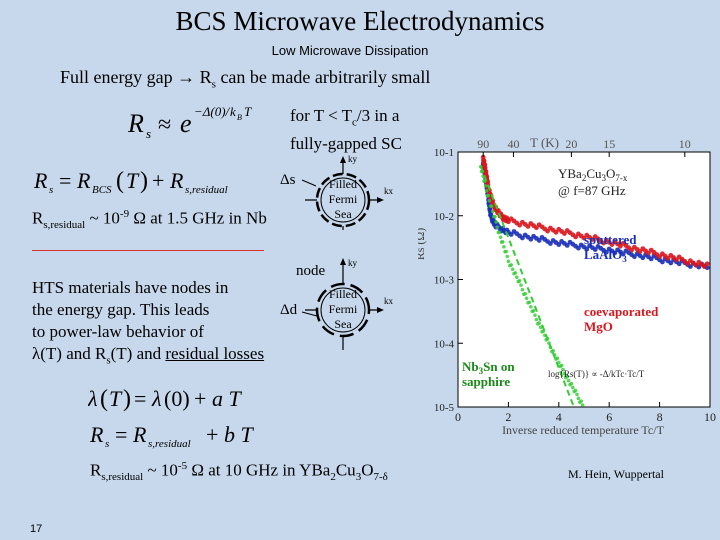 This screenshot has width=720, height=540. I want to click on chart-title-material: YBa2Cu3O7-x, so click(593, 174).